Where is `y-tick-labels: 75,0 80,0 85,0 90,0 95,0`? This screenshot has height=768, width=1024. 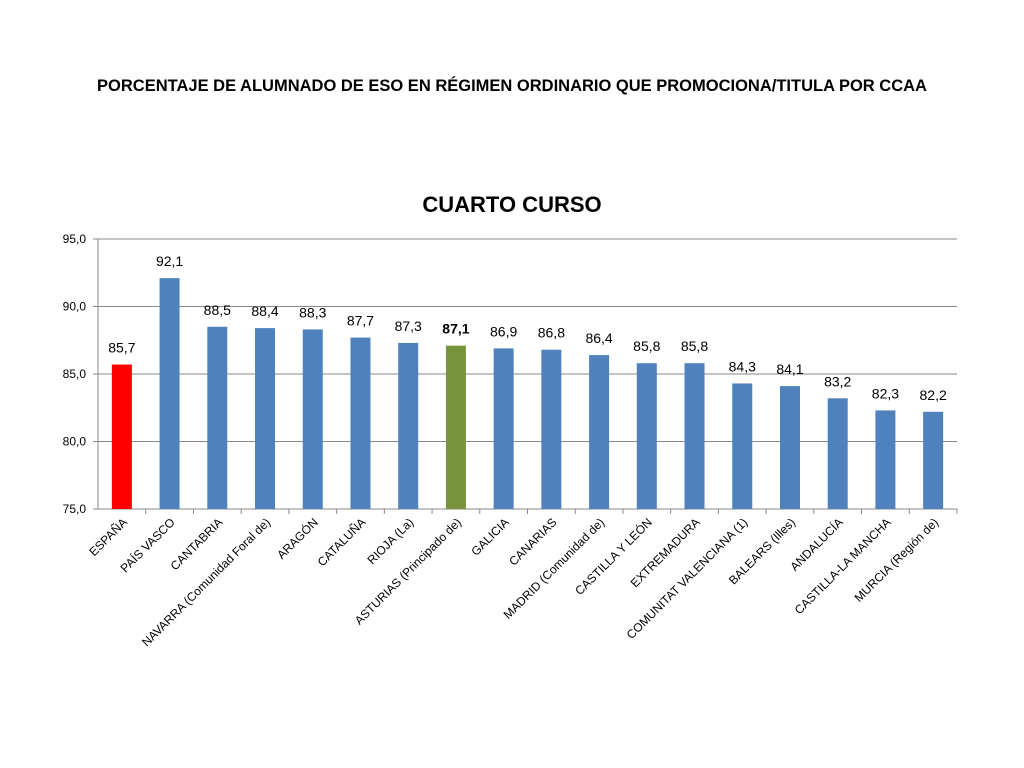
y-tick-labels: 75,0 80,0 85,0 90,0 95,0 is located at coordinates (75, 374).